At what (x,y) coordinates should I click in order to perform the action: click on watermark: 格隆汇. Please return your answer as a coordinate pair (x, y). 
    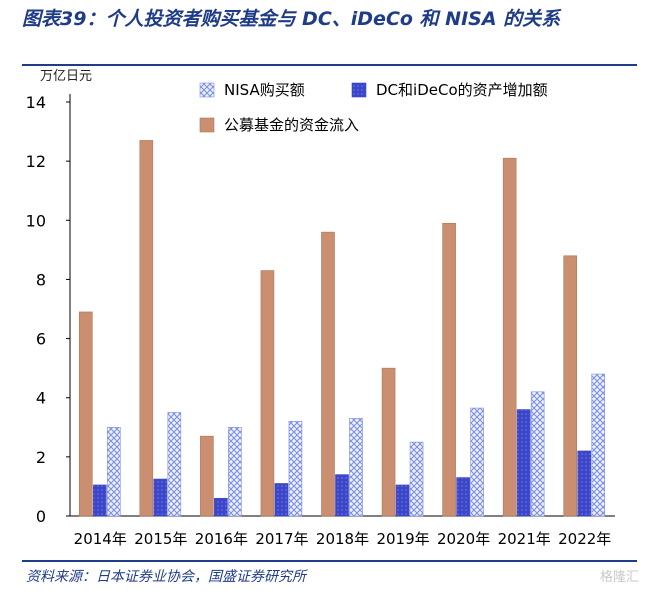
    Looking at the image, I should click on (619, 577).